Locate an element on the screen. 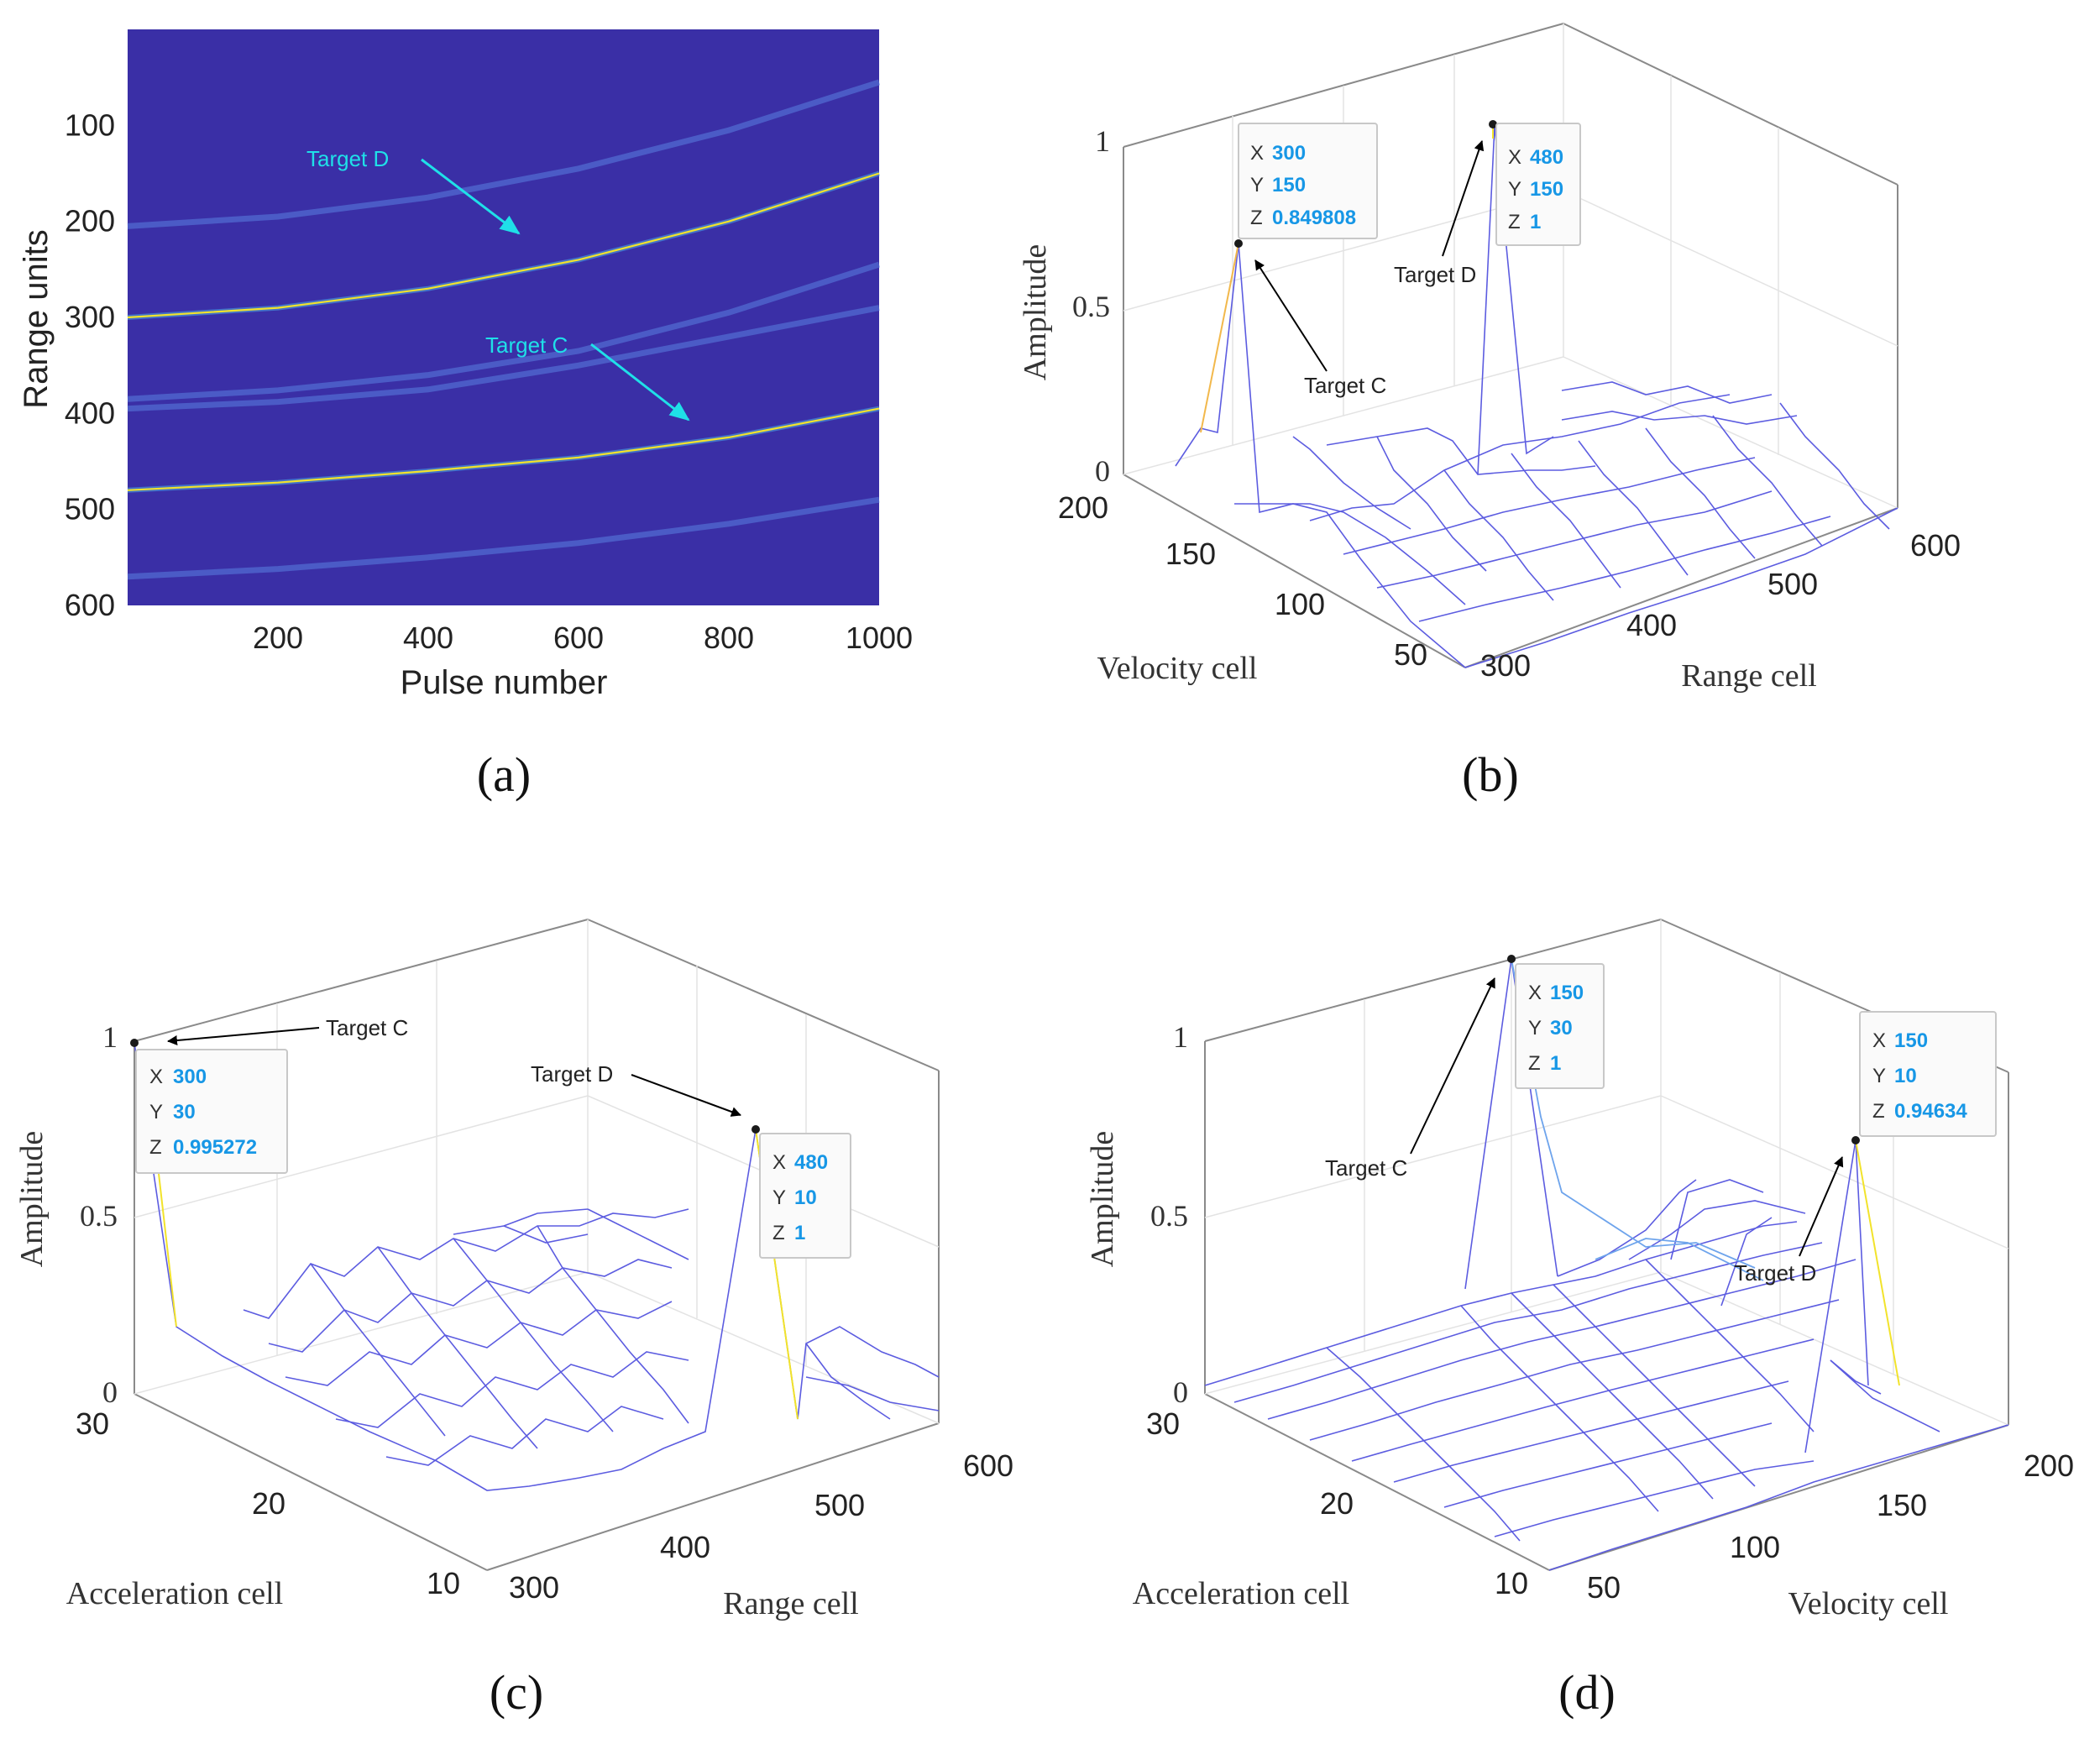 This screenshot has width=2100, height=1744. y-tick: 100 is located at coordinates (1300, 604).